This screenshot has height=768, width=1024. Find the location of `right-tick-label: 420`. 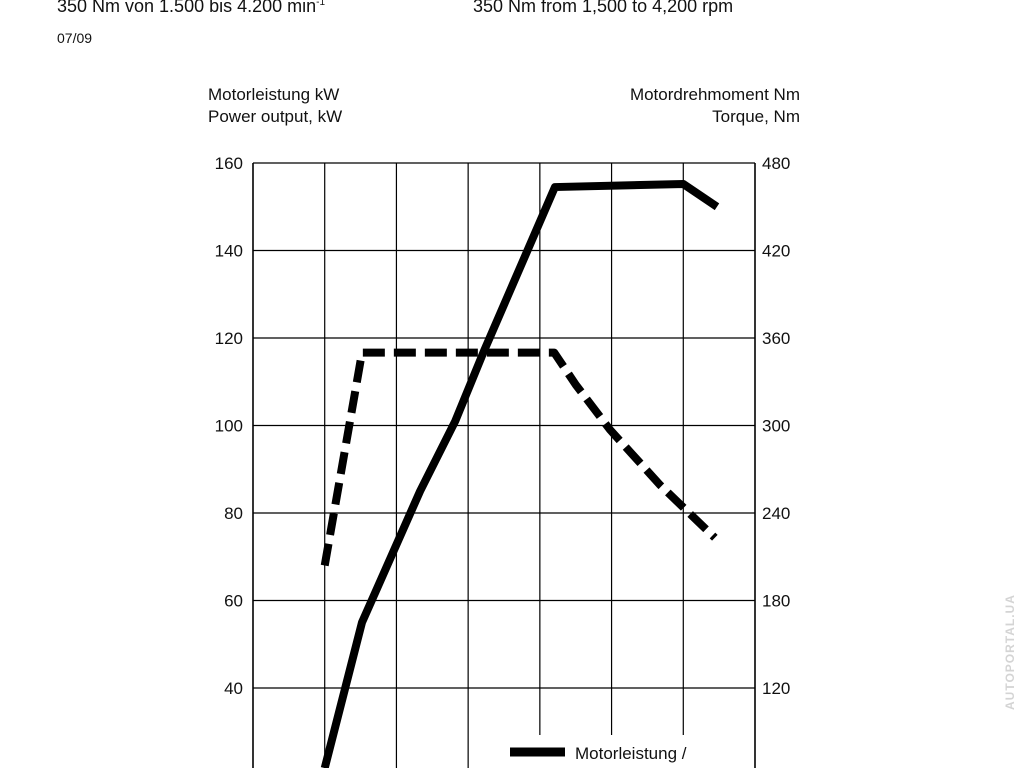

right-tick-label: 420 is located at coordinates (776, 251).